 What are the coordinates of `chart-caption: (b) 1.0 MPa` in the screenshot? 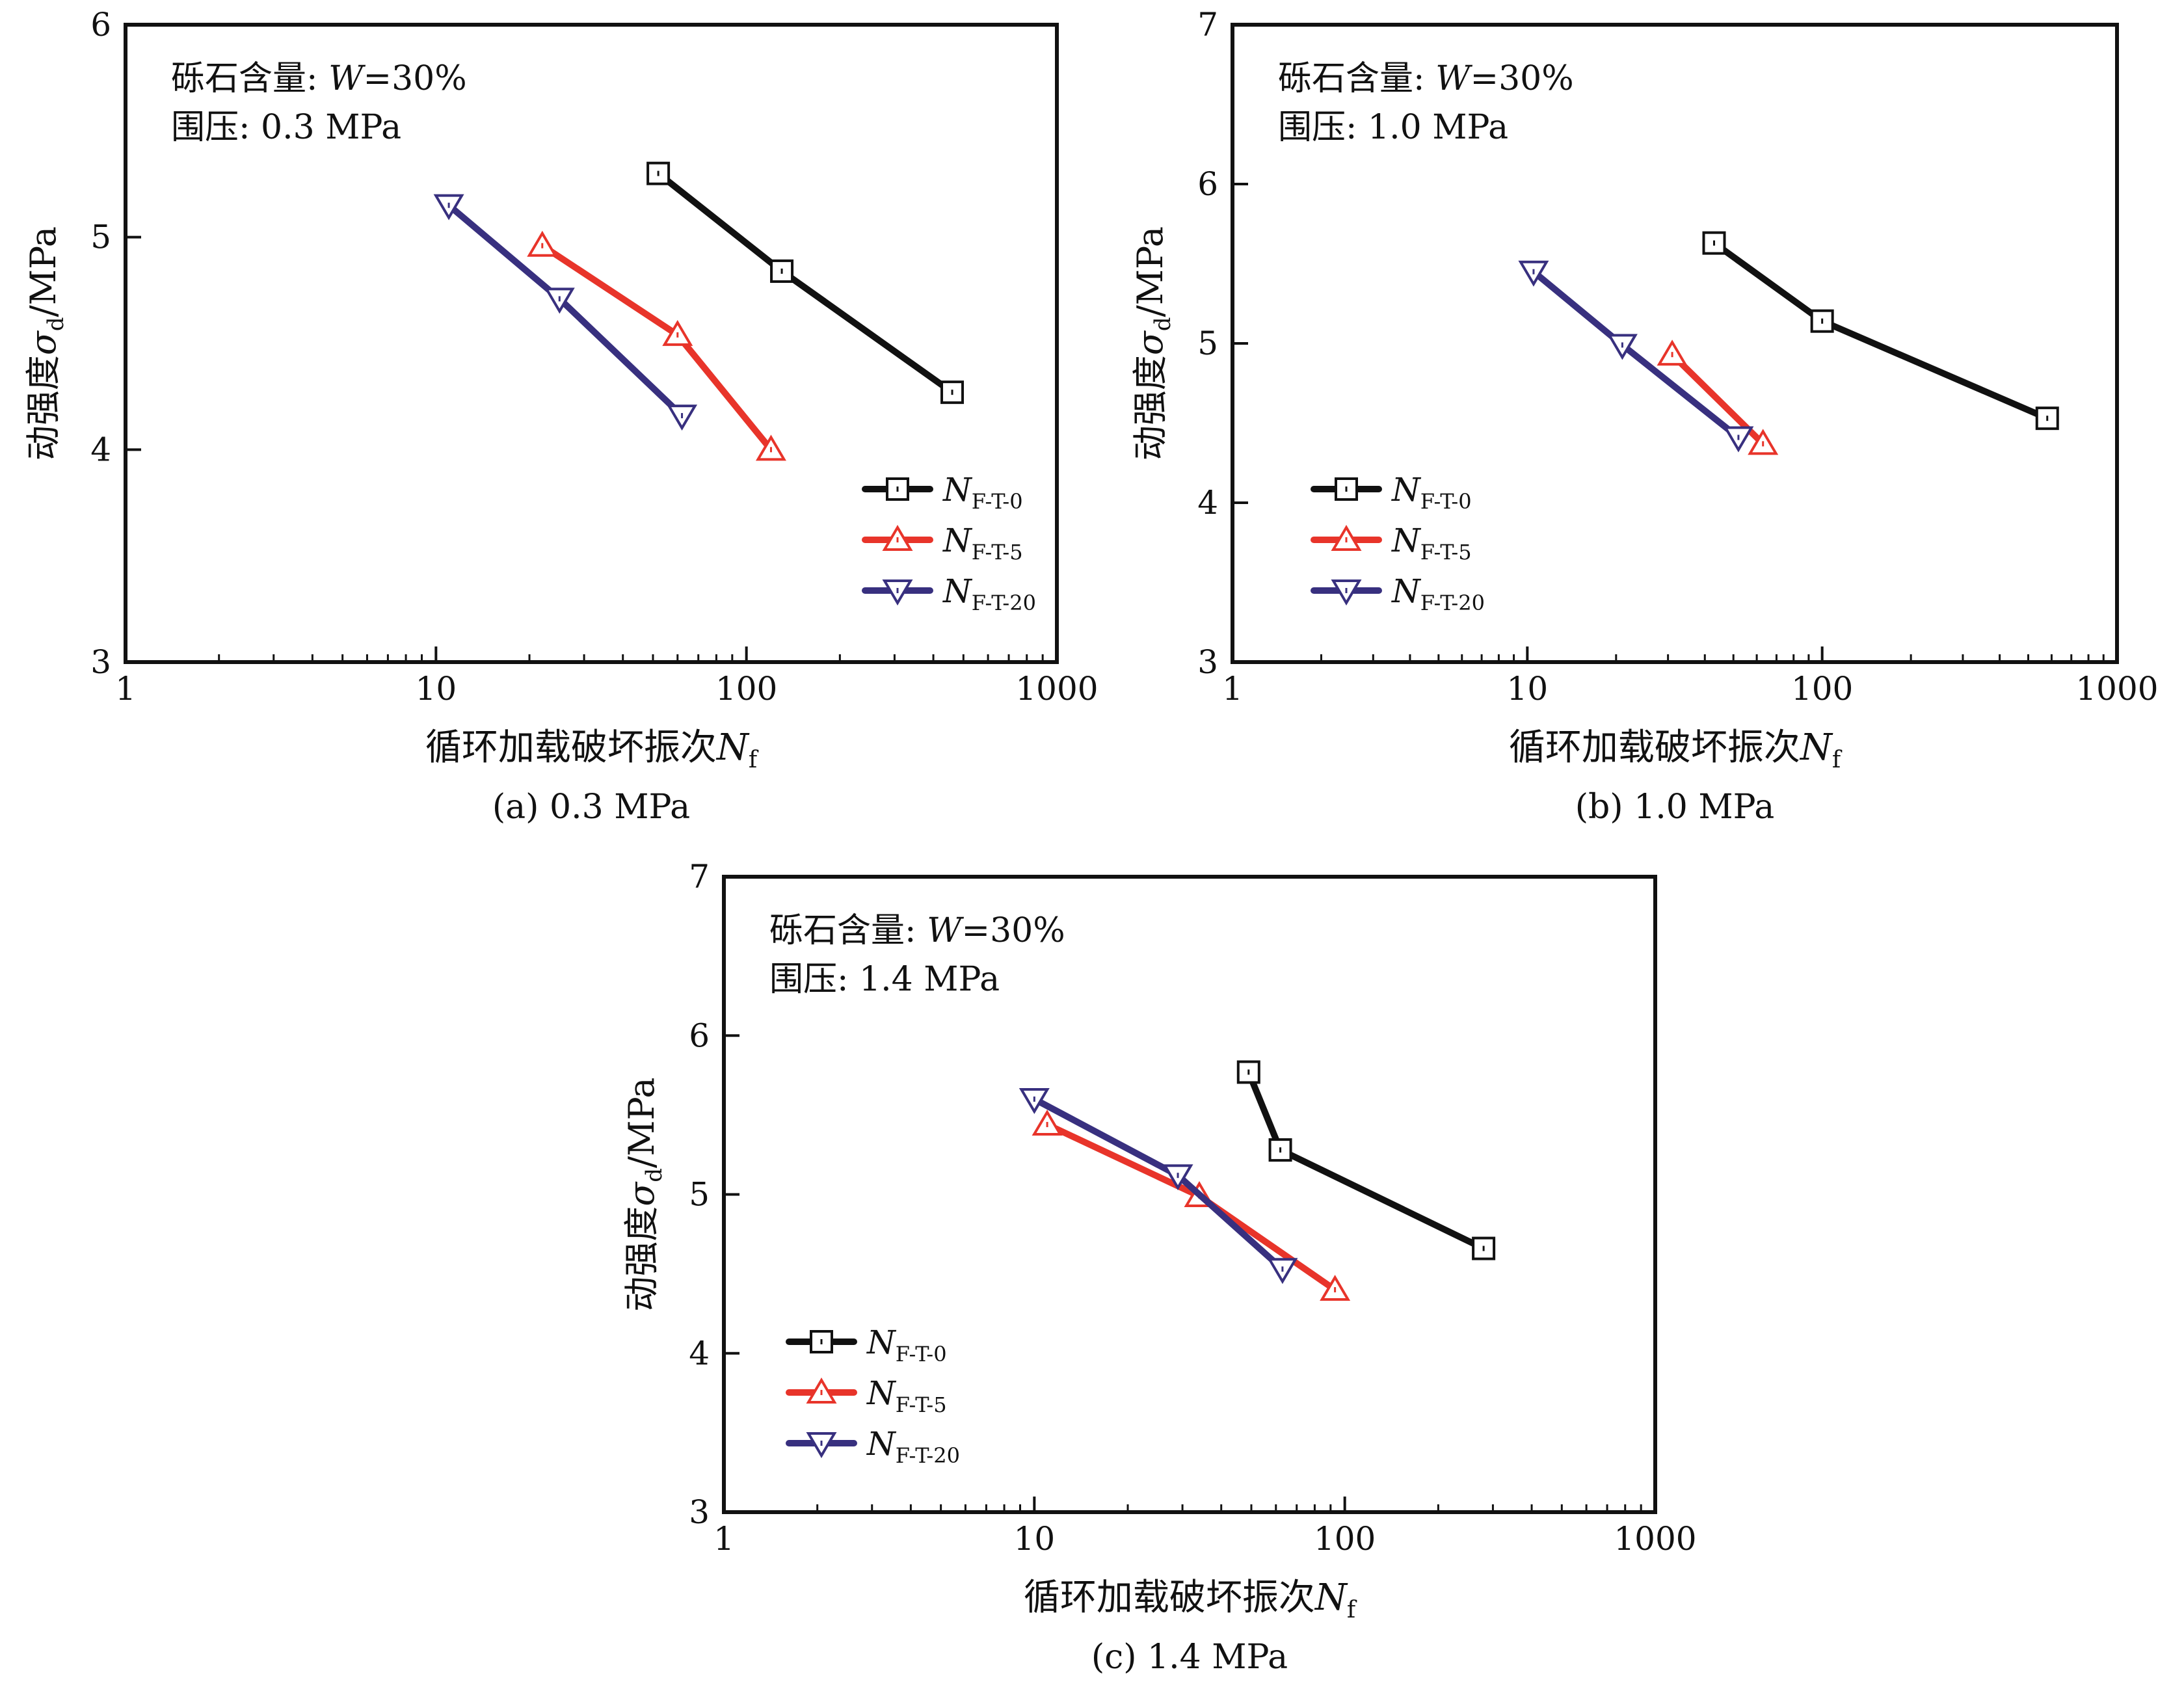 It's located at (1675, 807).